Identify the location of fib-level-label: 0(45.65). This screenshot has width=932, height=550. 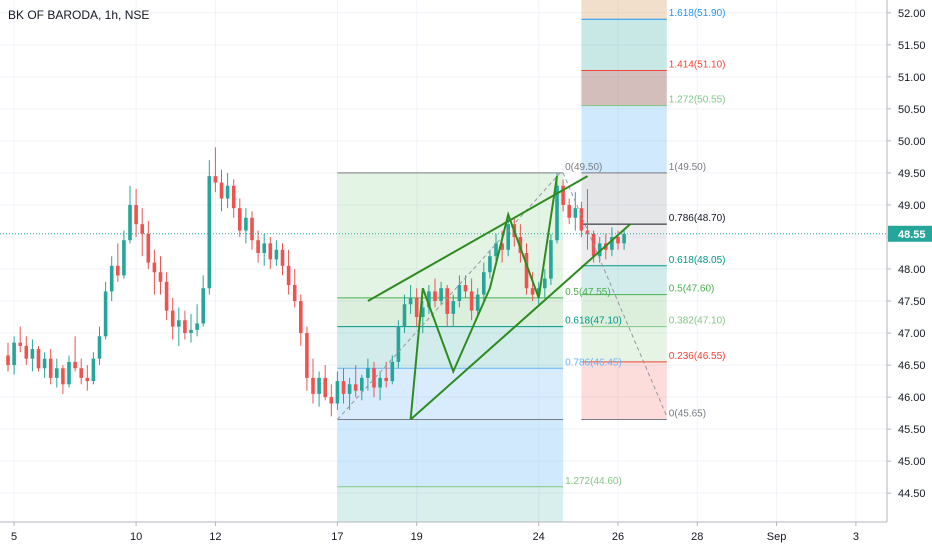
(687, 414).